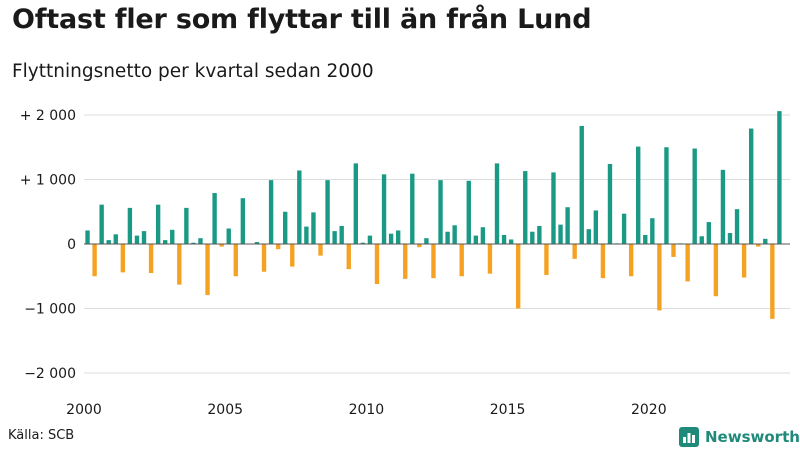  What do you see at coordinates (649, 410) in the screenshot?
I see `x-tick-label: 2020` at bounding box center [649, 410].